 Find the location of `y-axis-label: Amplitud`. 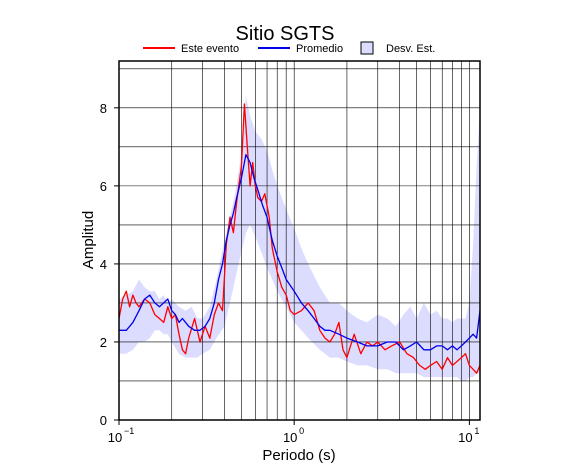

y-axis-label: Amplitud is located at coordinates (88, 240).